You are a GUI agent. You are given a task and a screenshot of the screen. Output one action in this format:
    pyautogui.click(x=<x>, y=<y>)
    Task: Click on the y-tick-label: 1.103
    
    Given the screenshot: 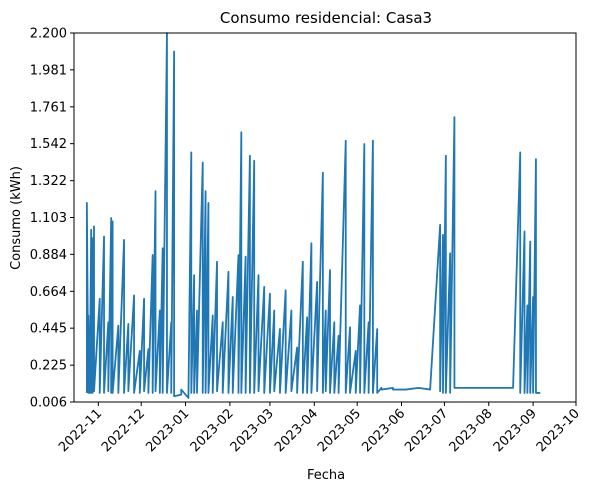 What is the action you would take?
    pyautogui.click(x=48, y=218)
    